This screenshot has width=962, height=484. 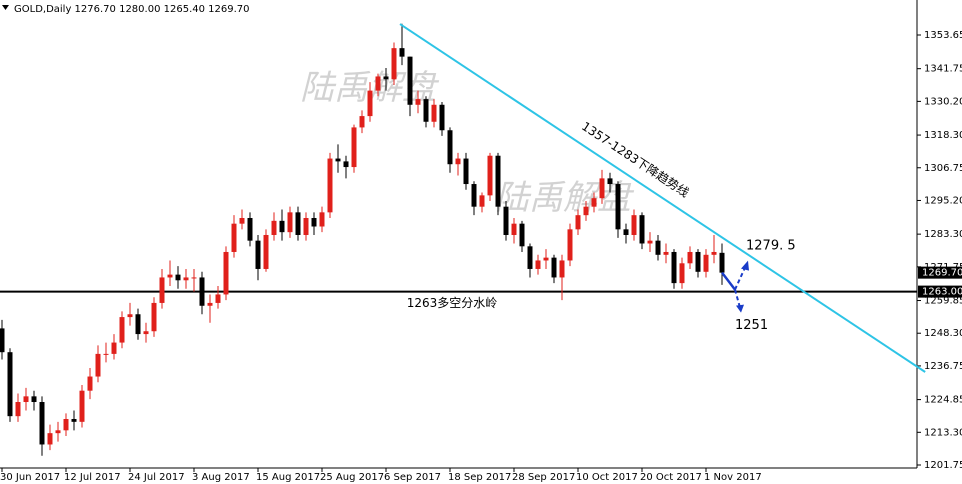 I want to click on x-tick-label: 6 Sep 2017, so click(x=412, y=477).